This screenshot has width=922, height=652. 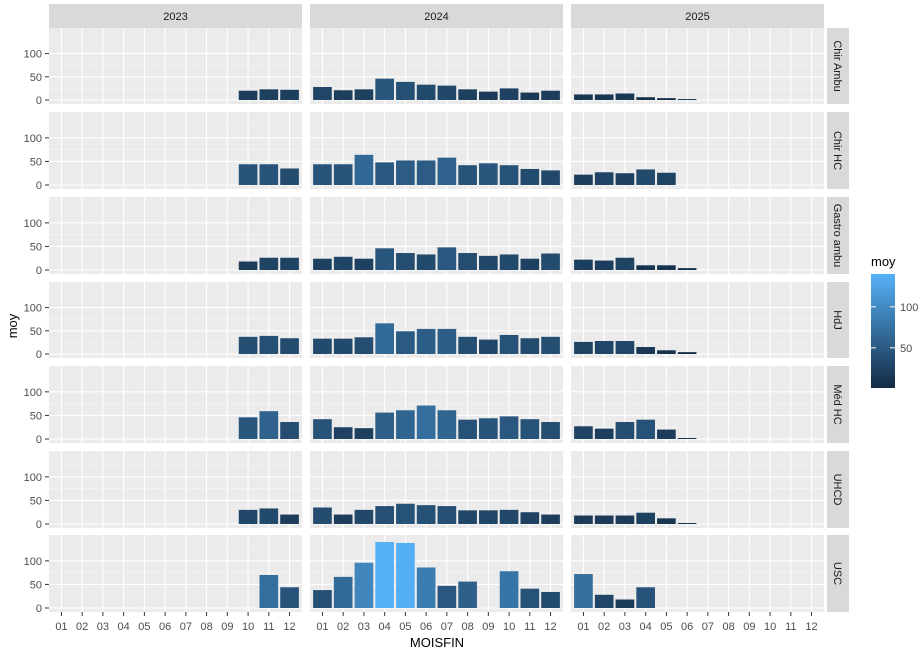 What do you see at coordinates (175, 320) in the screenshot?
I see `panel-hdj-2023` at bounding box center [175, 320].